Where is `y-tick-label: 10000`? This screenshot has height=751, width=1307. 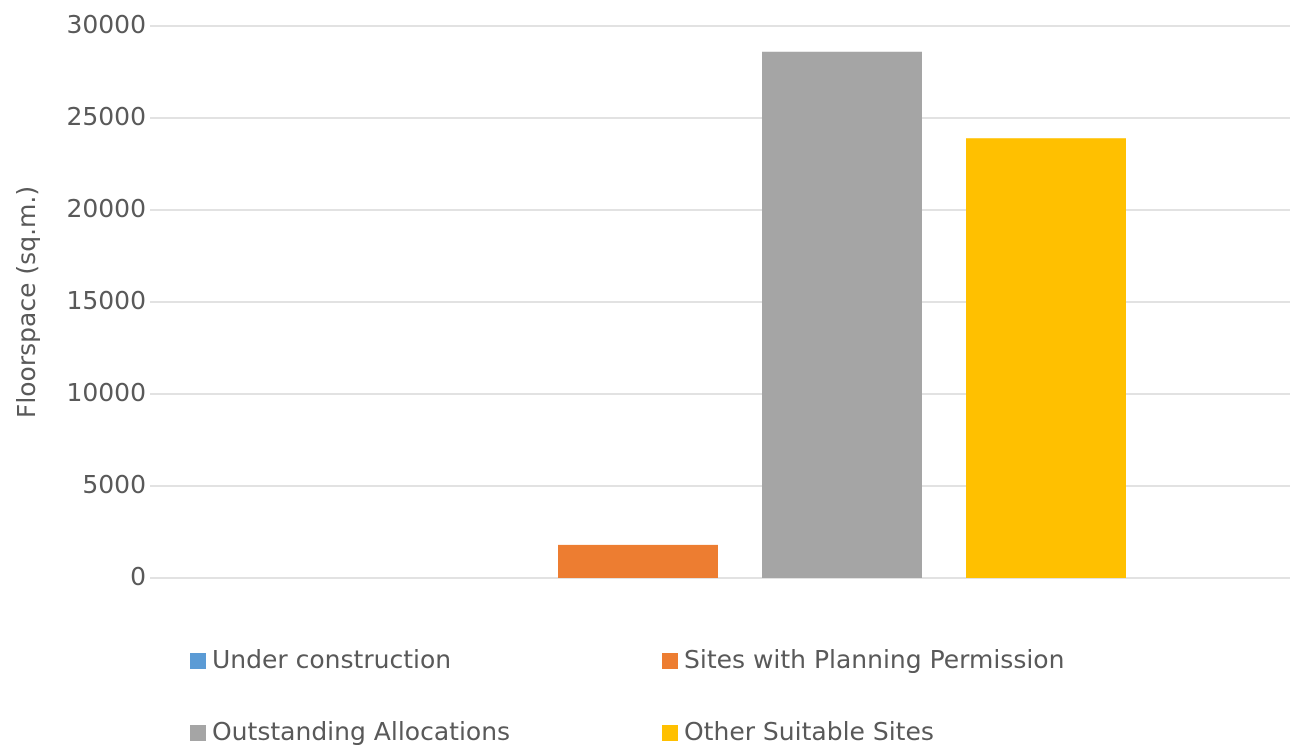
y-tick-label: 10000 is located at coordinates (106, 392).